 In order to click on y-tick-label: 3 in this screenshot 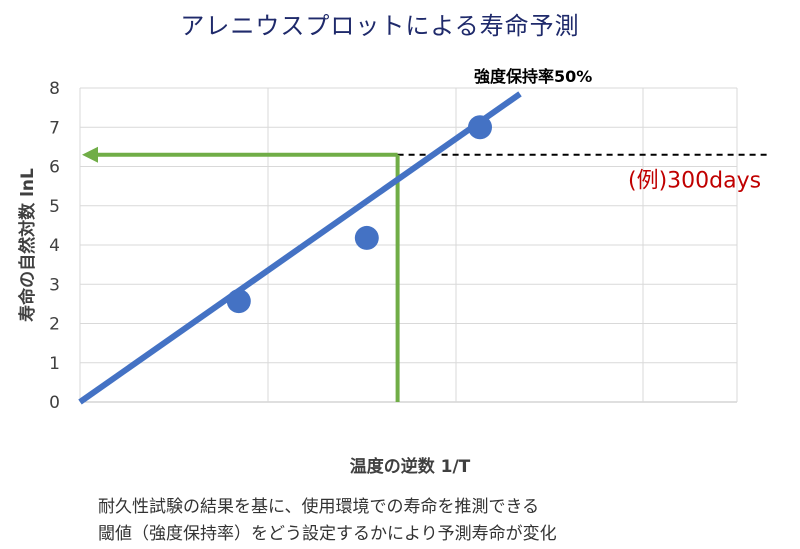, I will do `click(54, 285)`.